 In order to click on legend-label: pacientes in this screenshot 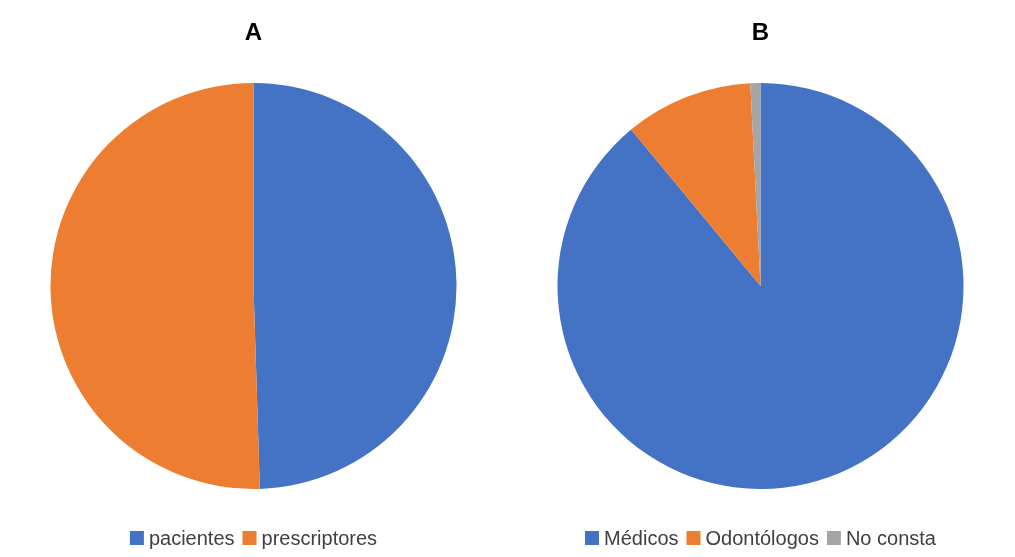, I will do `click(191, 538)`.